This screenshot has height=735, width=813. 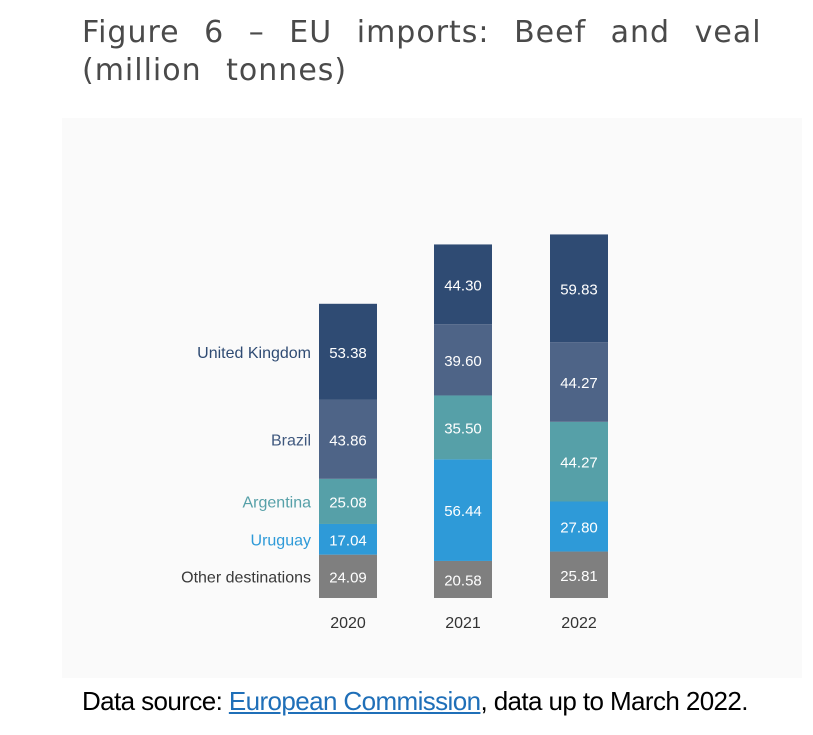 I want to click on value-label-argentina-2020: 25.08, so click(x=348, y=502).